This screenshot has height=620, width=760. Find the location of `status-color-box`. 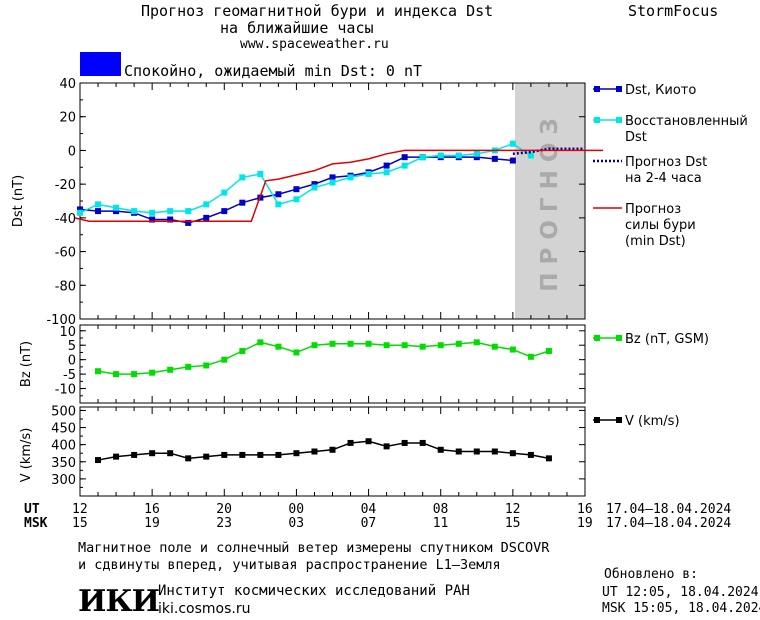

status-color-box is located at coordinates (100, 64).